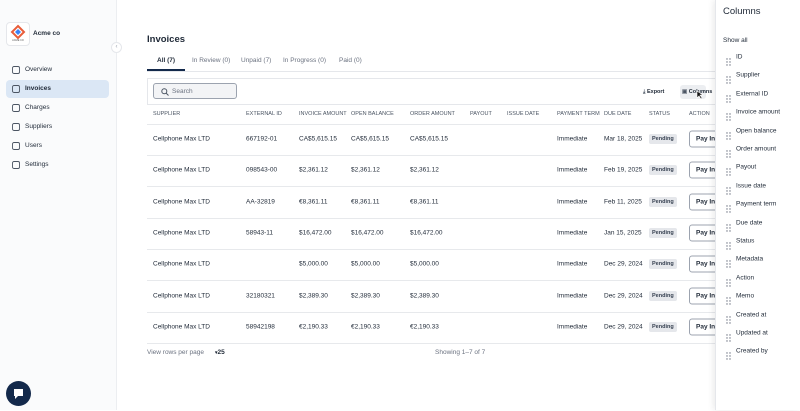 This screenshot has height=411, width=800. Describe the element at coordinates (699, 114) in the screenshot. I see `column-header: ACTION` at that location.